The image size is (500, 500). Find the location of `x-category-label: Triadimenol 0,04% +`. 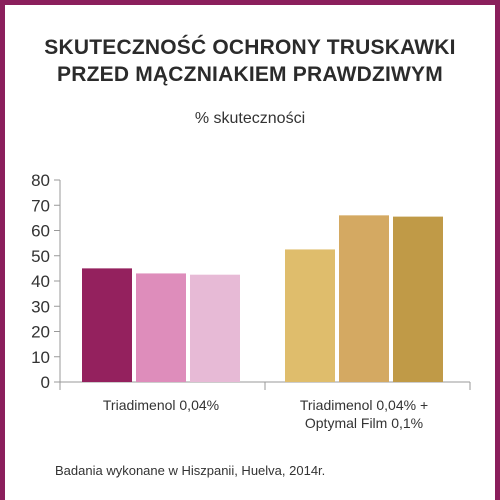

x-category-label: Triadimenol 0,04% + is located at coordinates (364, 405).